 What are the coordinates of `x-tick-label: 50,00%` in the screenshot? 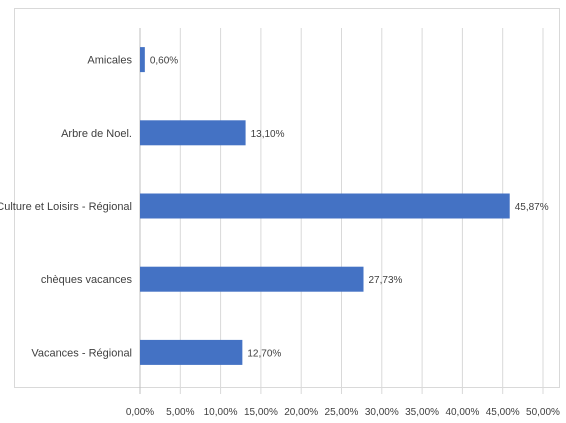 It's located at (543, 412).